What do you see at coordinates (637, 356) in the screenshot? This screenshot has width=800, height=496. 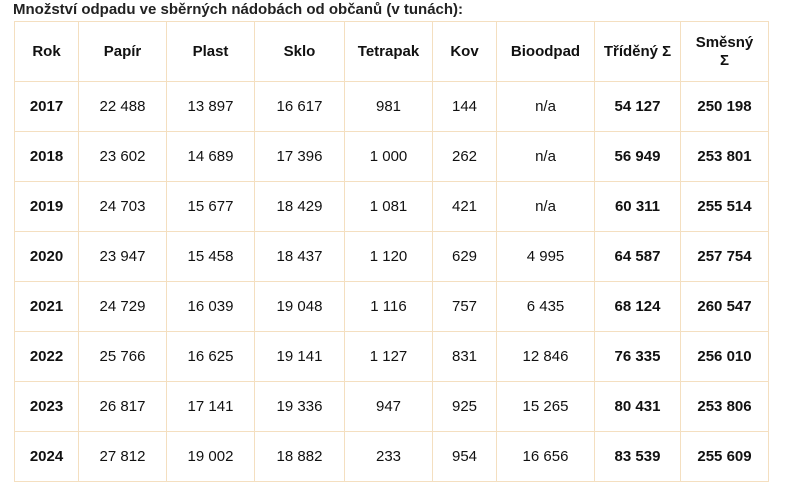 I see `cell-sorted-total: 76 335` at bounding box center [637, 356].